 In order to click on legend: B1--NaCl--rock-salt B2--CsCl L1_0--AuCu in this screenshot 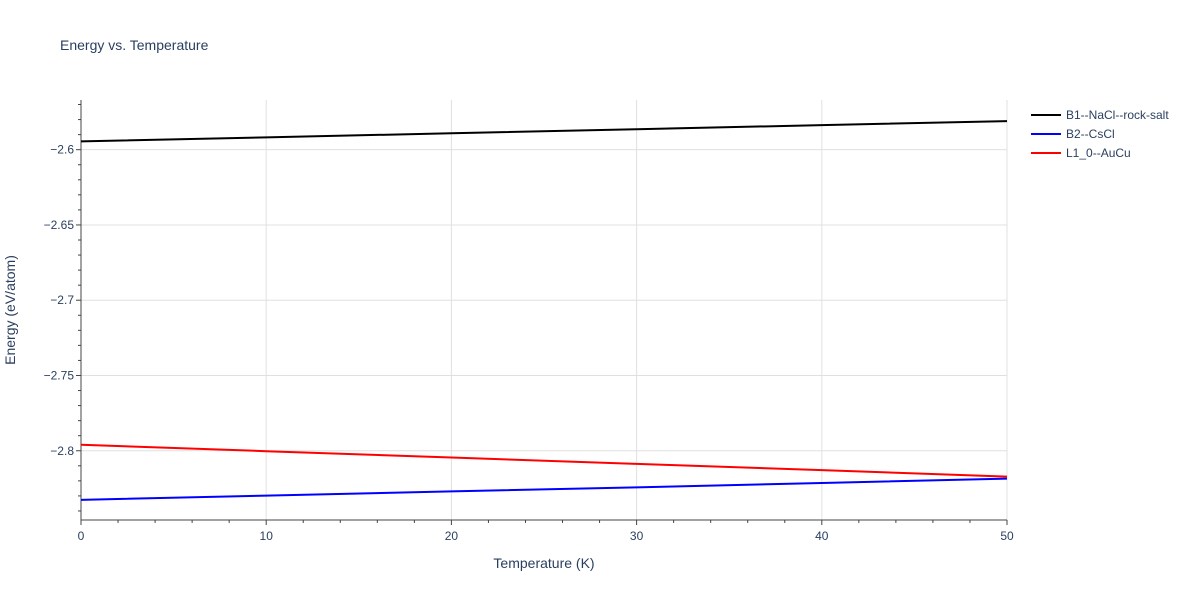, I will do `click(1100, 134)`.